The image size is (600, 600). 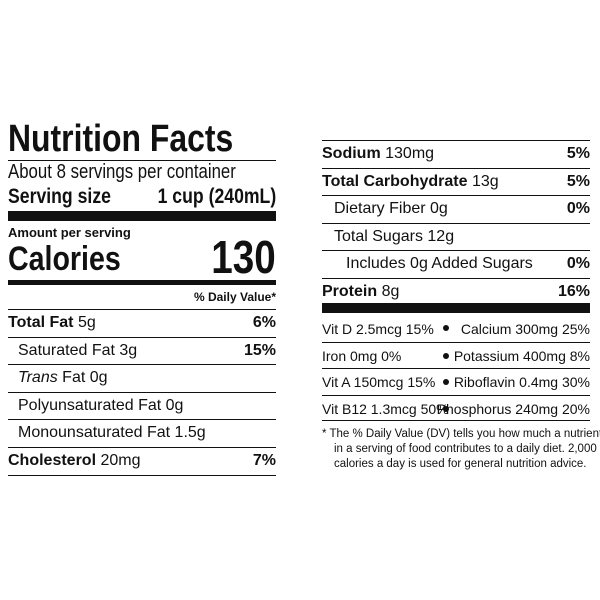 I want to click on nutrient-name: Dietary Fiber 0g, so click(x=385, y=209).